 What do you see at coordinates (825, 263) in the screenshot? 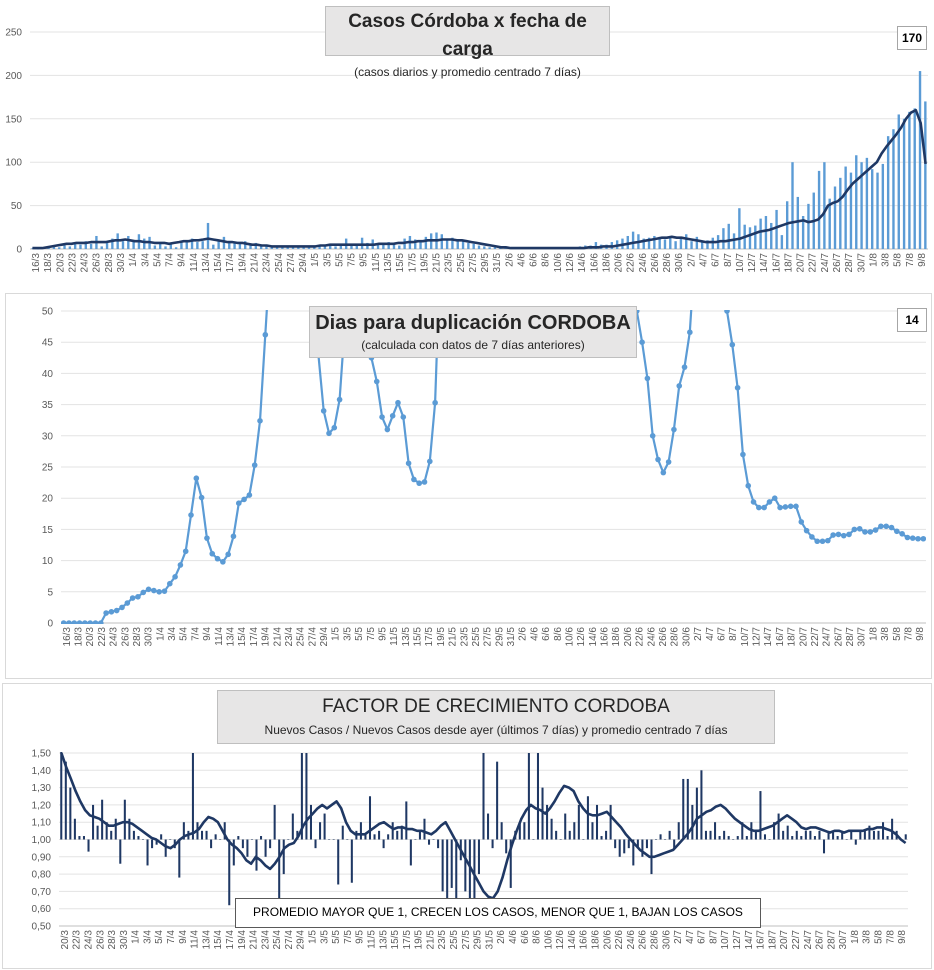
I see `x-tick-label: 24/7` at bounding box center [825, 263].